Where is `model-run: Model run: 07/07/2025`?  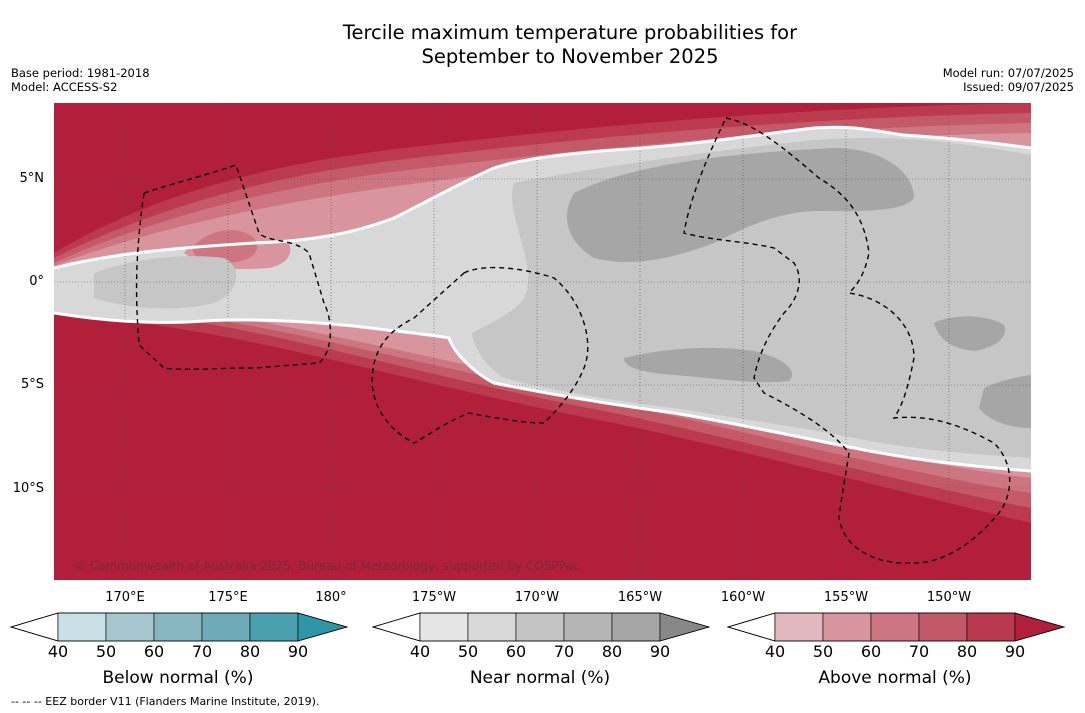
model-run: Model run: 07/07/2025 is located at coordinates (1008, 73).